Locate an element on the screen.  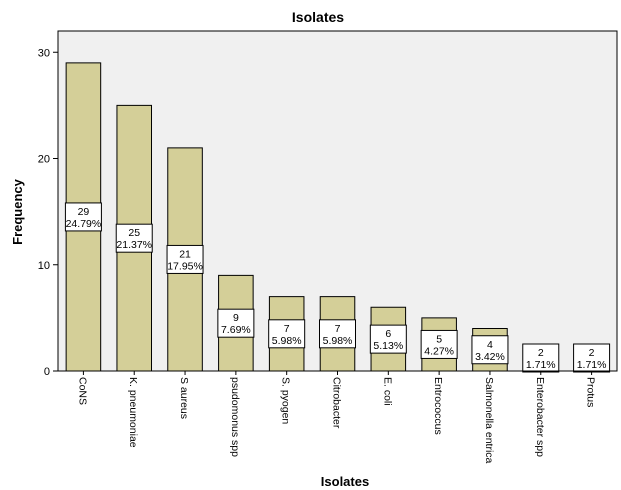
x-category-label: K. pneumoniae is located at coordinates (133, 412).